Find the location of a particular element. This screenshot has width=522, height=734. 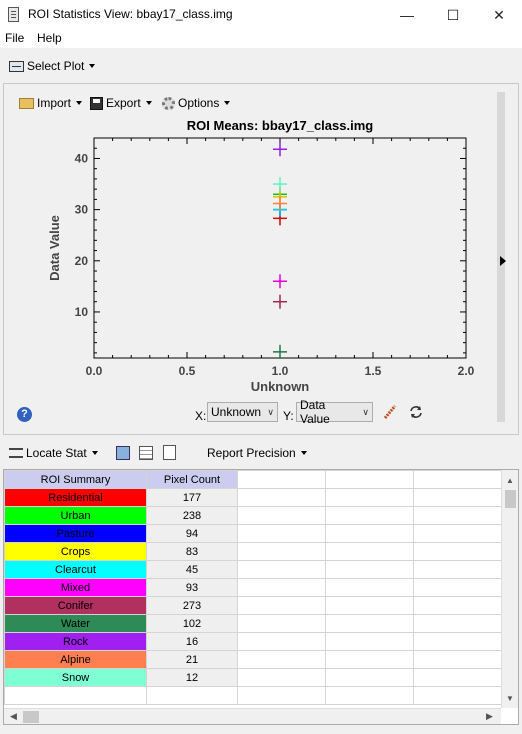

table-row: Clearcut 45 is located at coordinates (254, 569).